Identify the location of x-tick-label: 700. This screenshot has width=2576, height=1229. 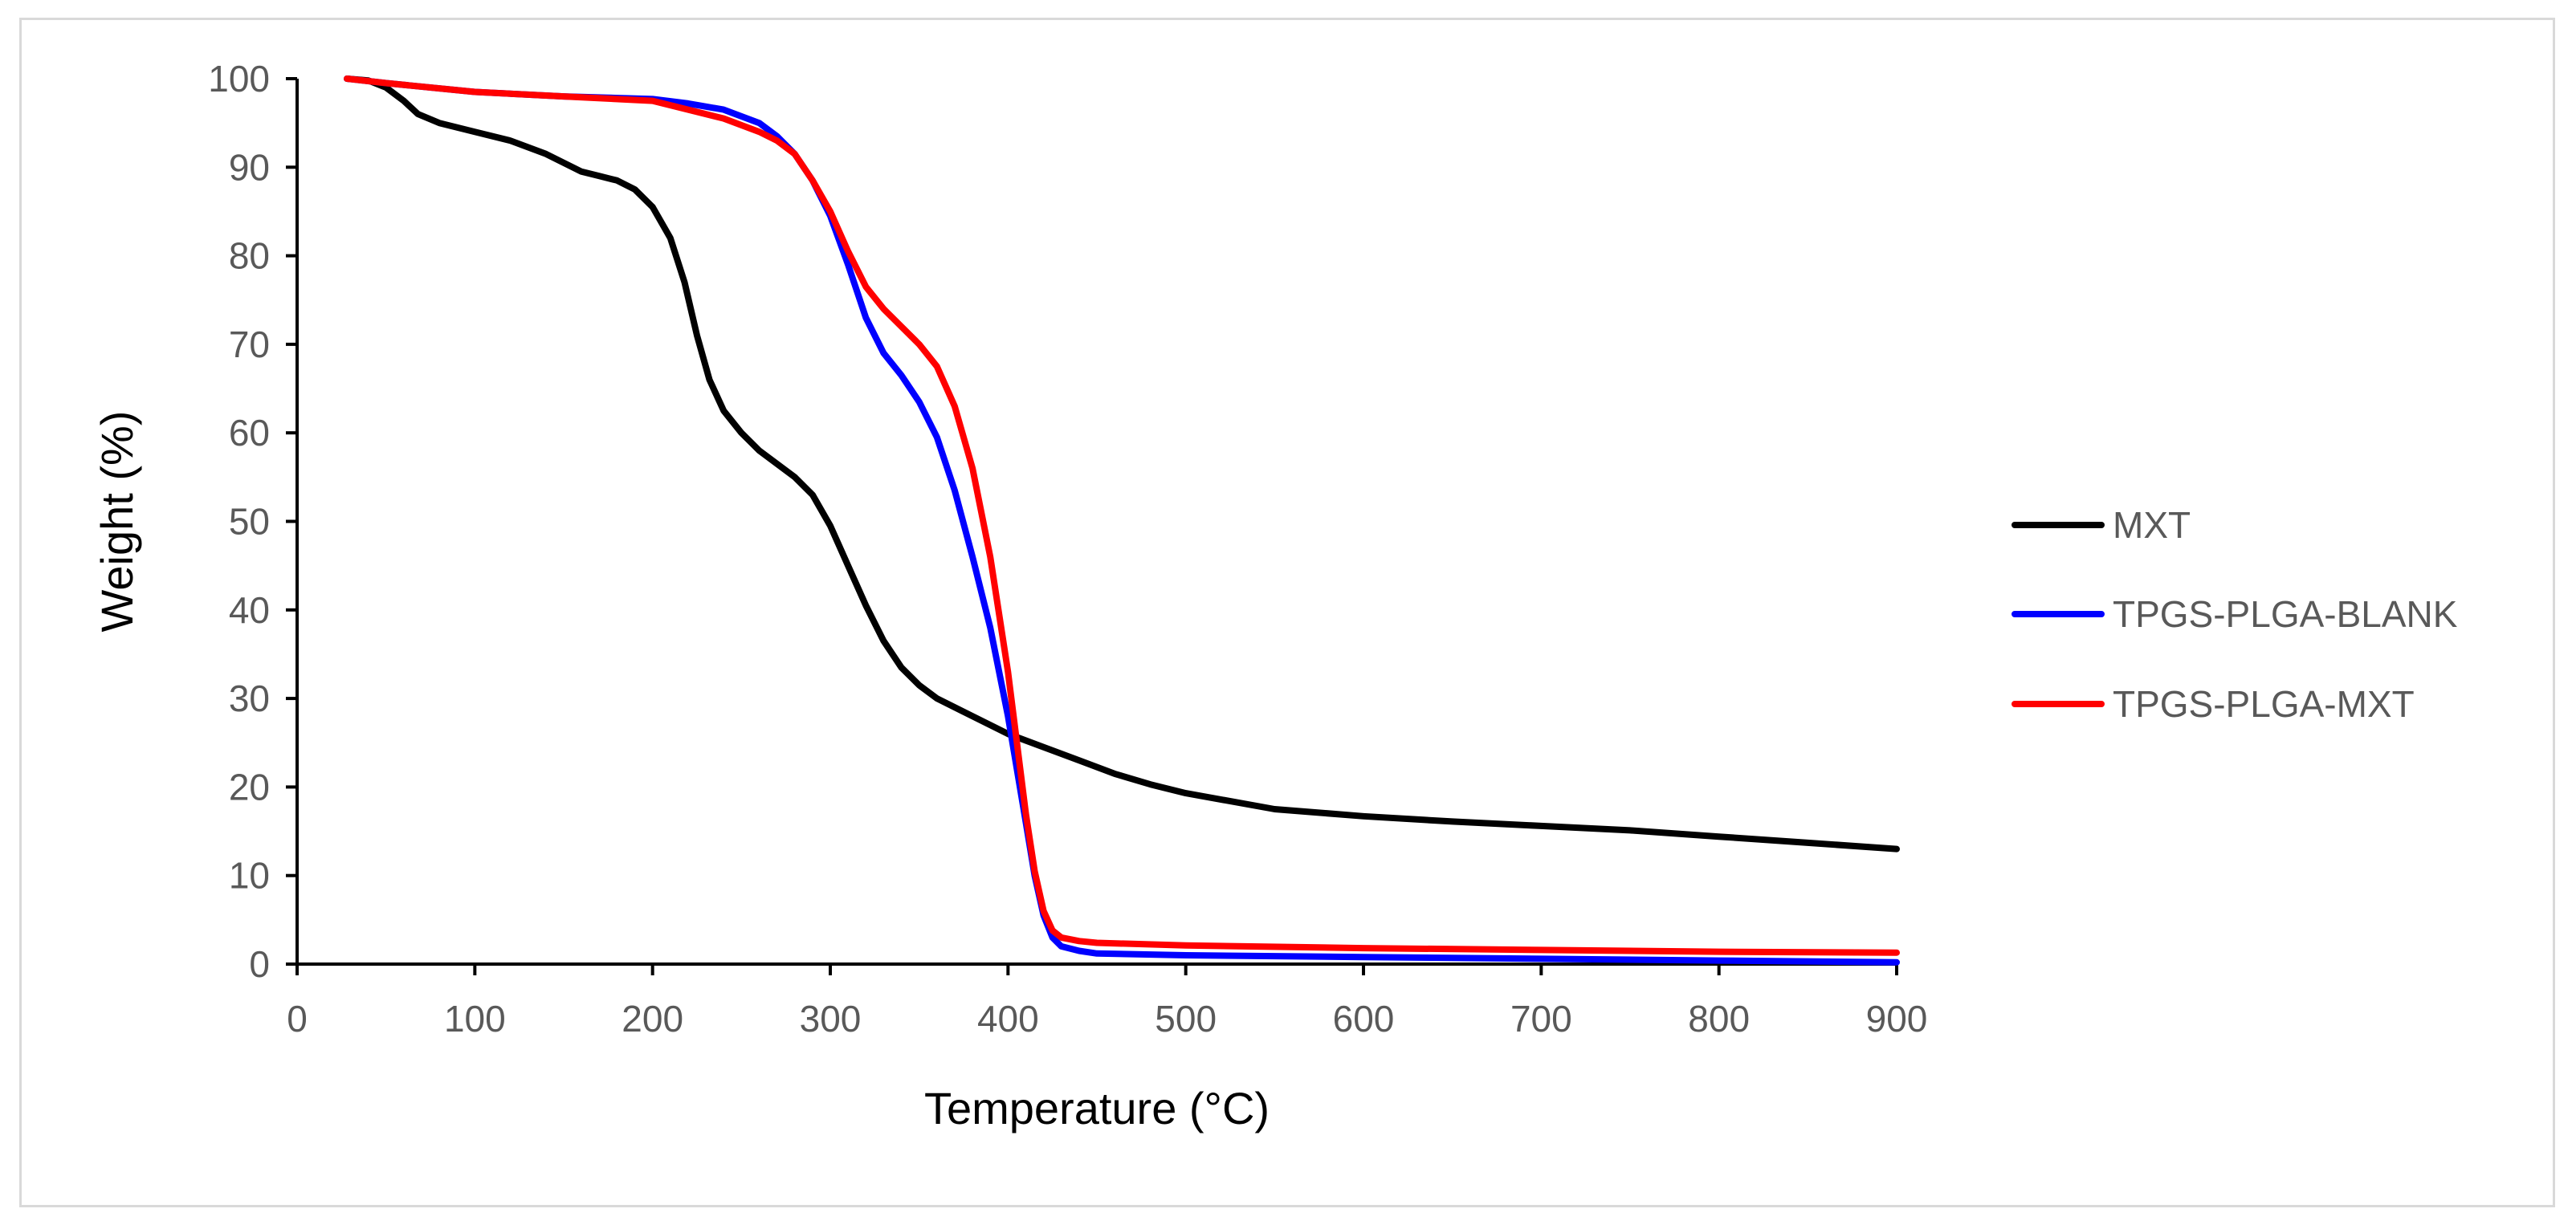
(1541, 1019).